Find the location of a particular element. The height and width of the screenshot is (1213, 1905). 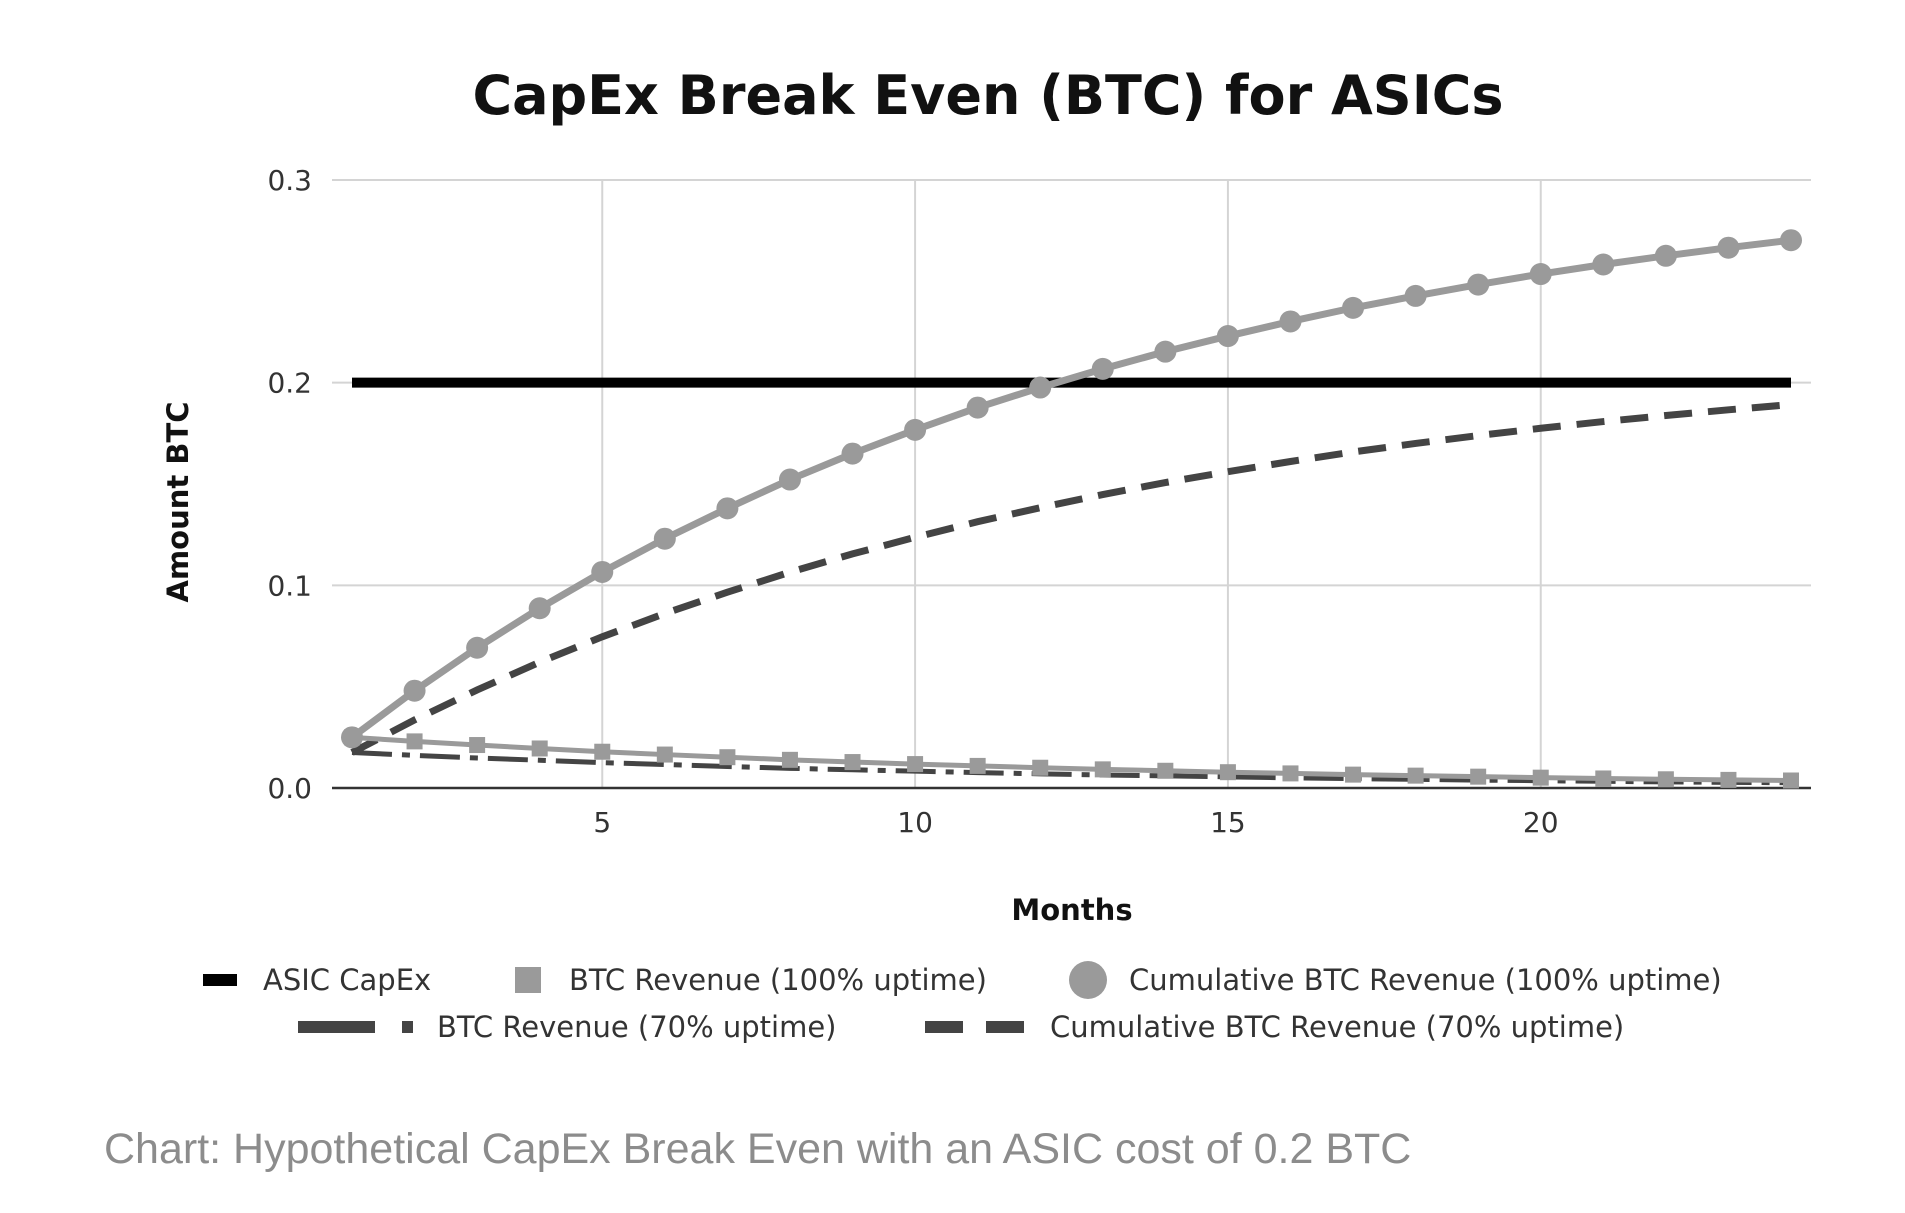

legend-label: ASIC CapEx is located at coordinates (347, 980).